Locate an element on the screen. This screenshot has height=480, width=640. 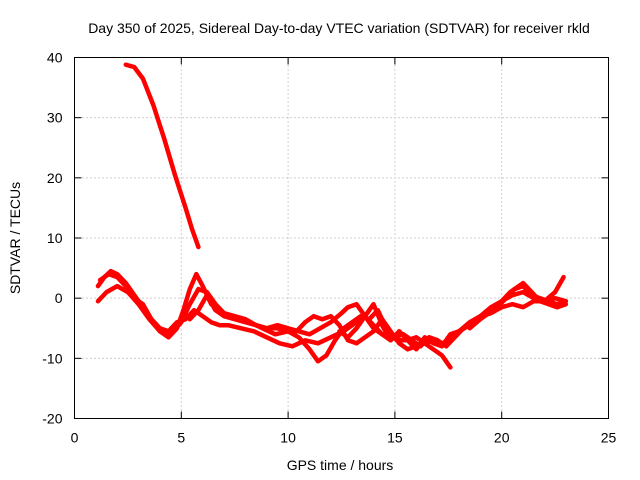
x-tick-label: 20 is located at coordinates (502, 438).